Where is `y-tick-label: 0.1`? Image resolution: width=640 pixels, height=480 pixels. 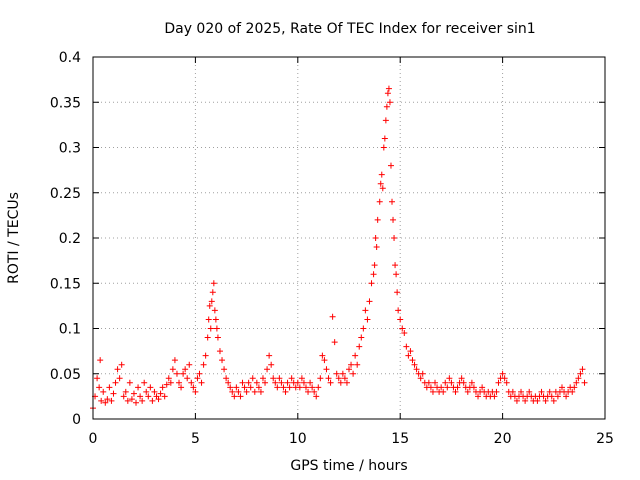
y-tick-label: 0.1 is located at coordinates (70, 330).